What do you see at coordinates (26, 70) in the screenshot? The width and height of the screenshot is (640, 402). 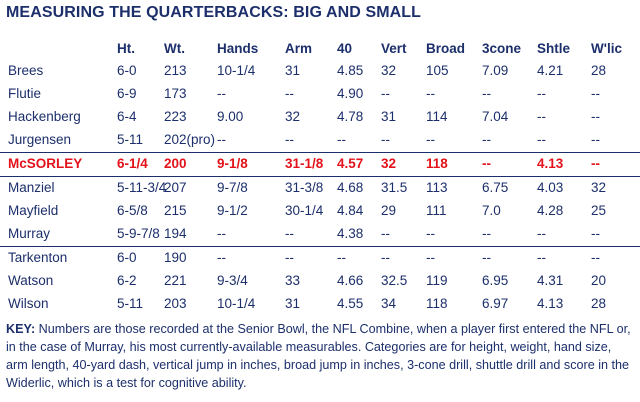 I see `player-name: Brees` at bounding box center [26, 70].